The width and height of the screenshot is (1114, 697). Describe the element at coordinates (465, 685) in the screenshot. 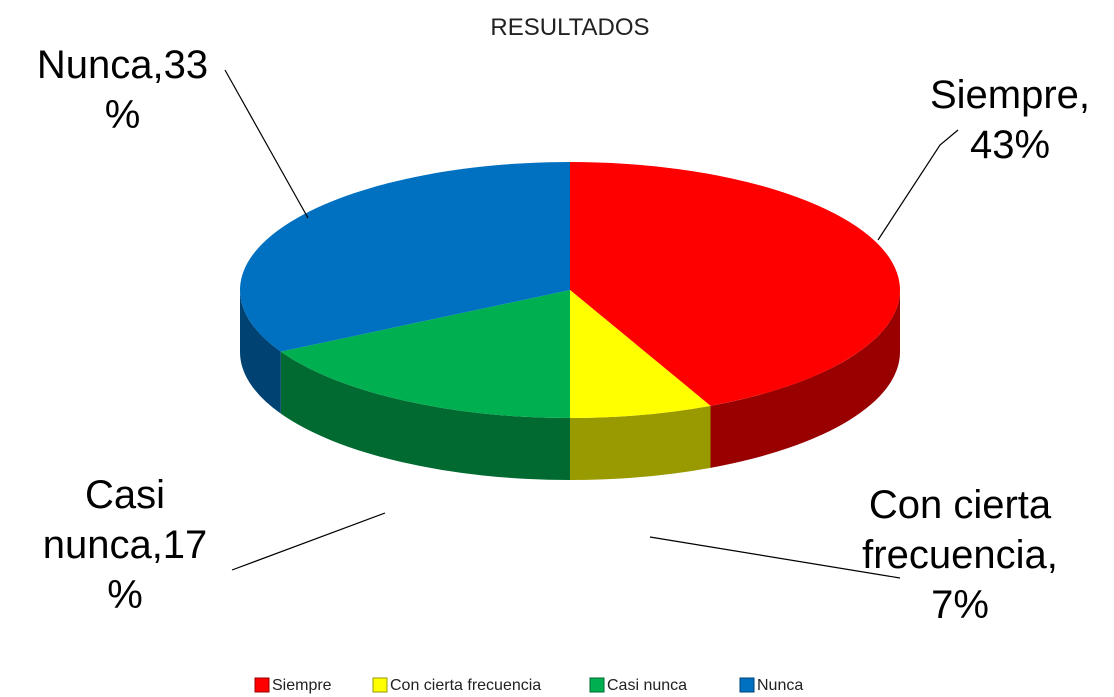

I see `legend-label: Con cierta frecuencia` at that location.